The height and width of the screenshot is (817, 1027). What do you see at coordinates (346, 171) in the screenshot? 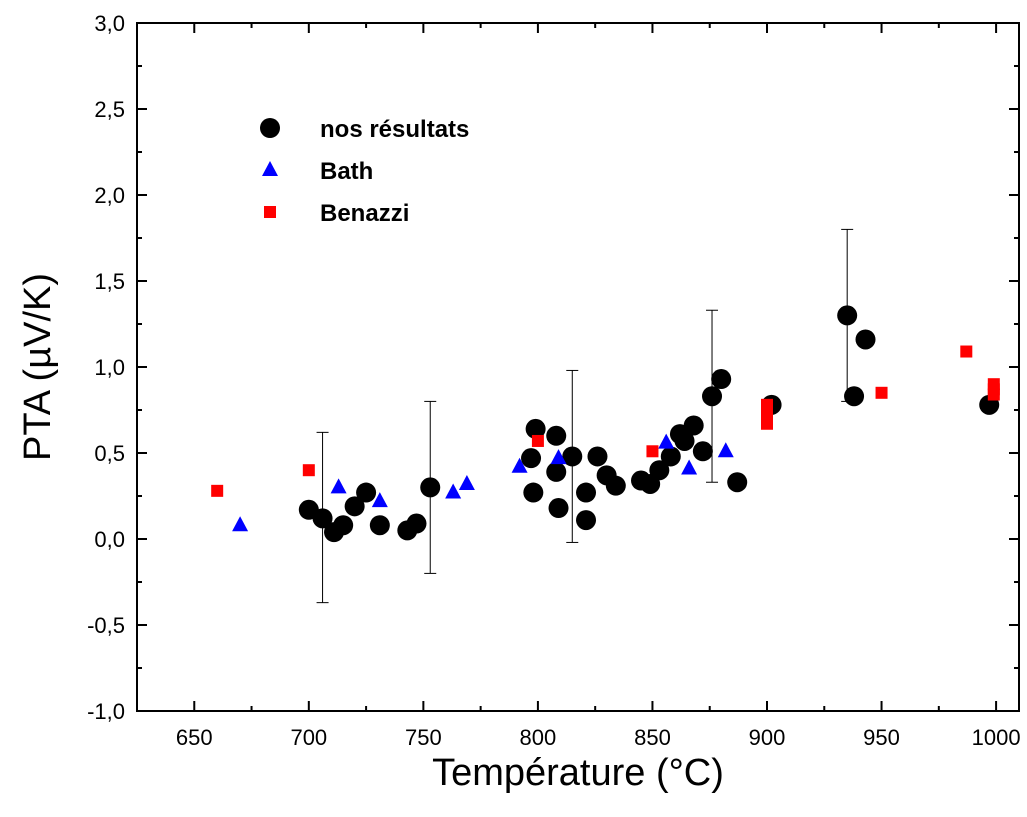
I see `legend-label: Bath` at bounding box center [346, 171].